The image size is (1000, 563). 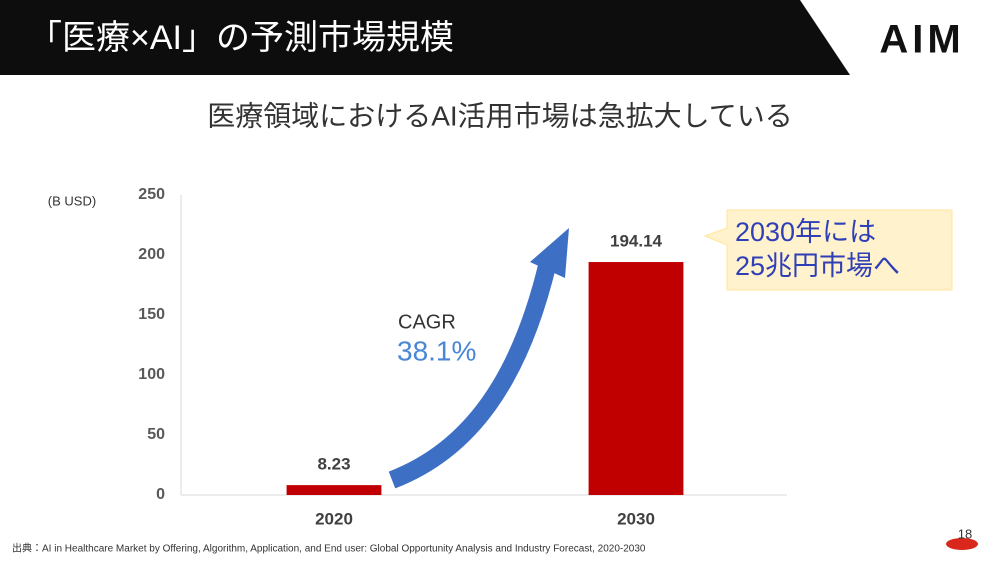 I want to click on y-tick-label: 150, so click(x=151, y=314).